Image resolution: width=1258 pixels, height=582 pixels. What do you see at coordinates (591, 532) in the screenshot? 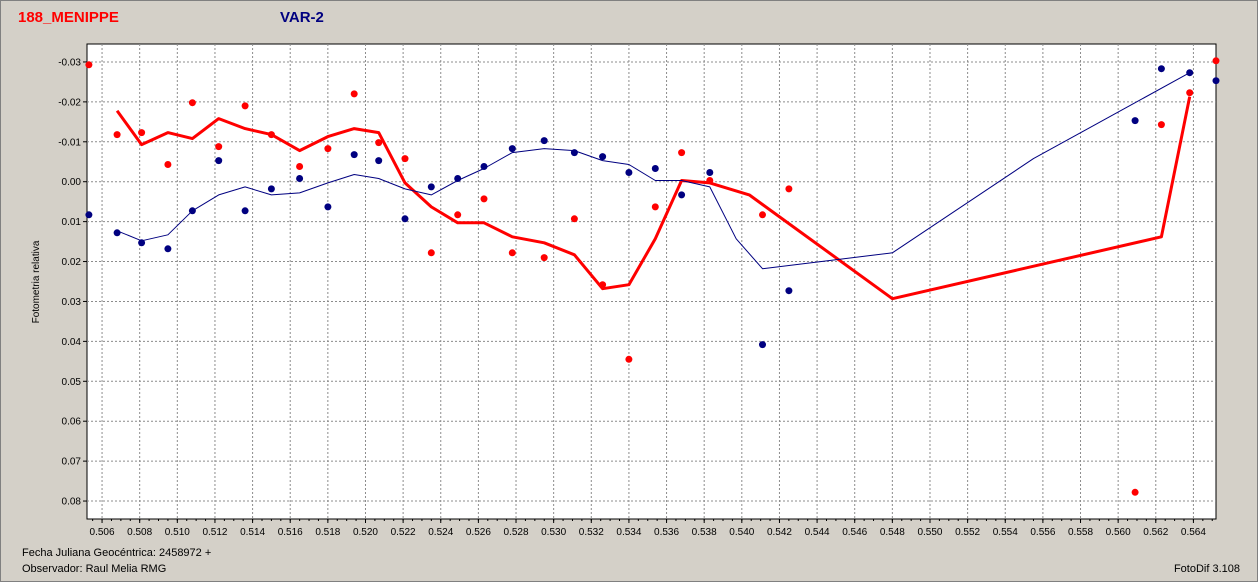
I see `x-tick-label: 0.532` at bounding box center [591, 532].